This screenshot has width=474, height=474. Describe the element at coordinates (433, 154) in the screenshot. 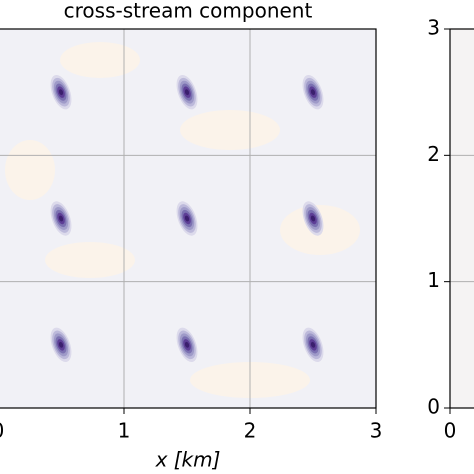

I see `y-tick-label: 2` at that location.